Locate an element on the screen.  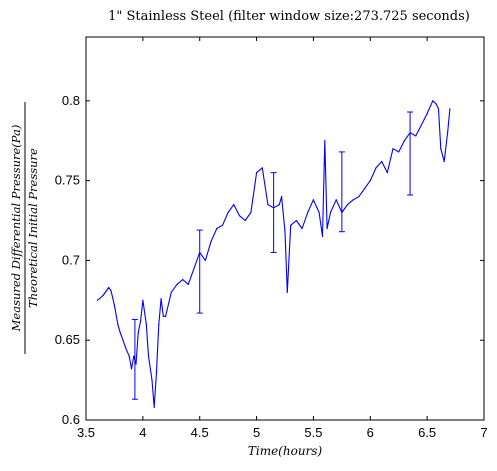
x-tick-label: 5.5 is located at coordinates (313, 432).